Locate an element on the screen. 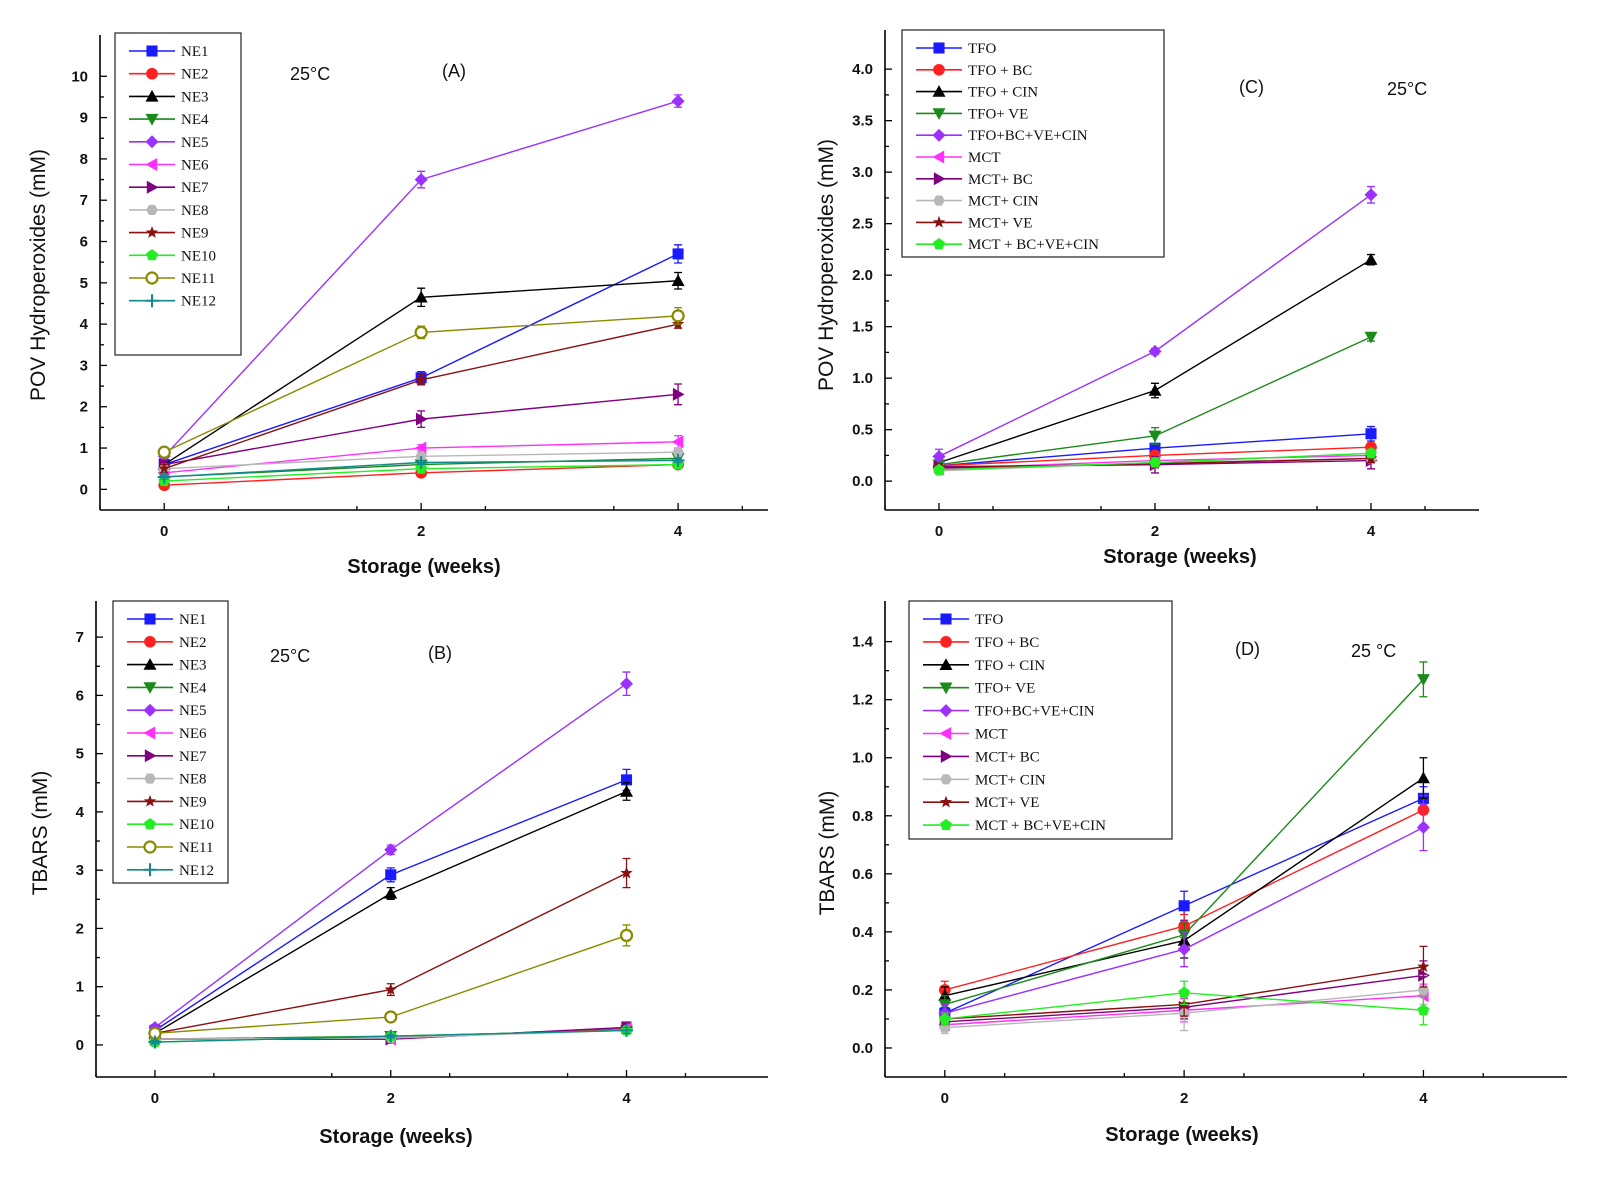 This screenshot has height=1186, width=1598. y-tick-label: 0.8 is located at coordinates (862, 816).